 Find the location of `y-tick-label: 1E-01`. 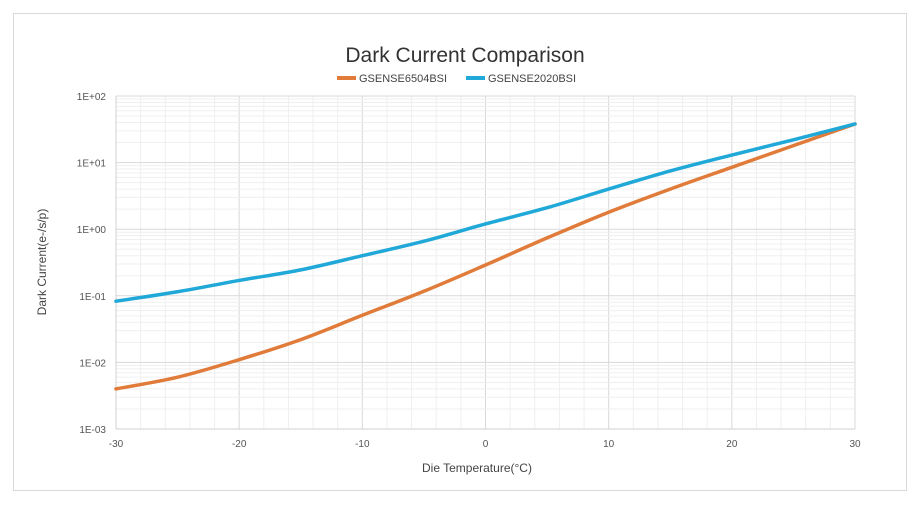

y-tick-label: 1E-01 is located at coordinates (92, 297).